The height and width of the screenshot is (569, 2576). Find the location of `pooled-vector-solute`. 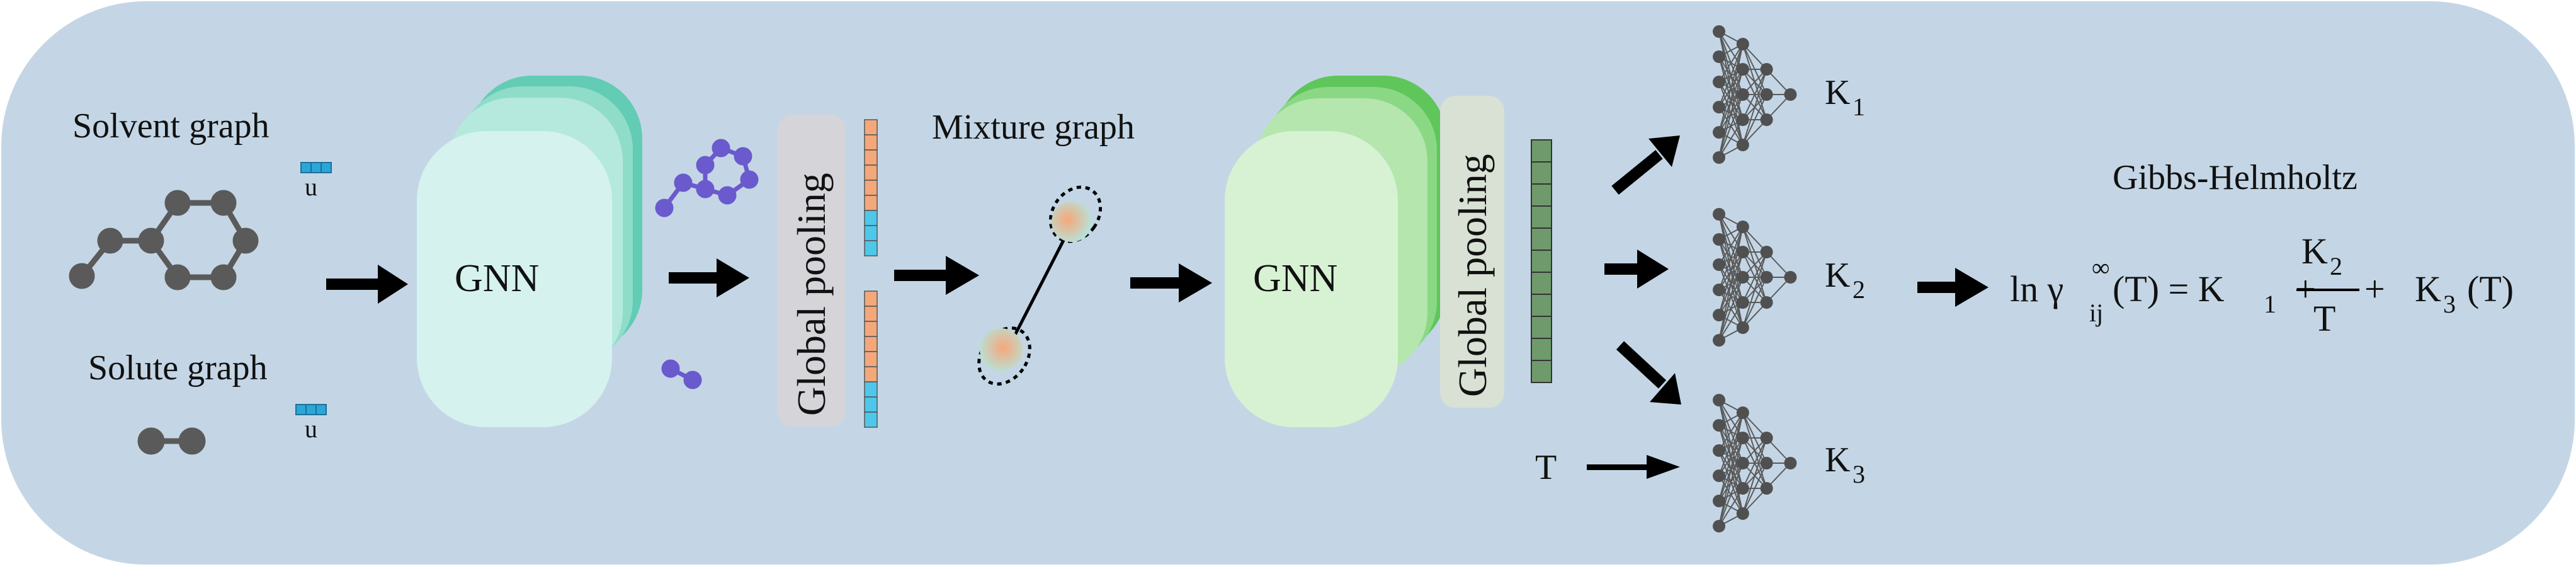

pooled-vector-solute is located at coordinates (871, 359).